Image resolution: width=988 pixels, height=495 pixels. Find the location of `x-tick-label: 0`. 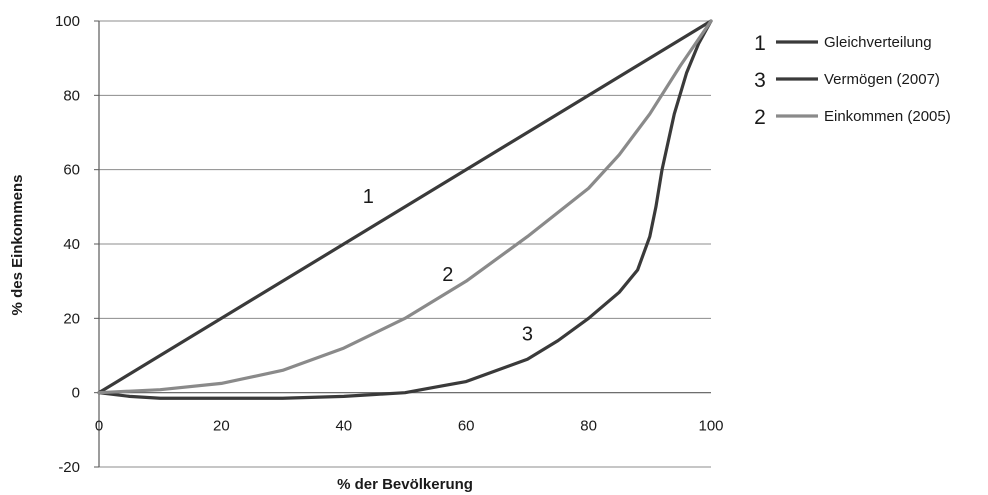

x-tick-label: 0 is located at coordinates (99, 426).